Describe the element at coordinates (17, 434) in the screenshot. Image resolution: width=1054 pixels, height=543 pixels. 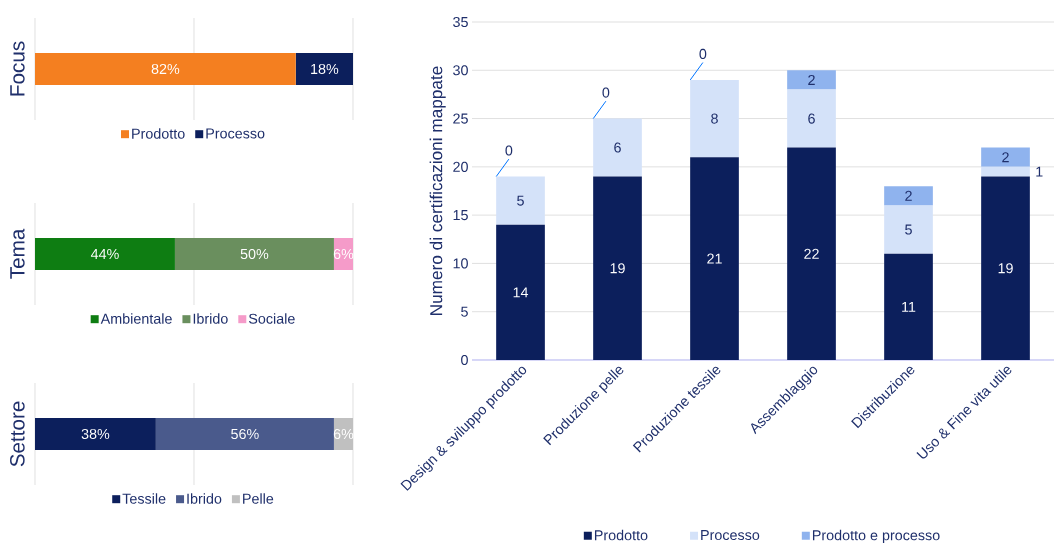
I see `y-axis-title: Settore` at that location.